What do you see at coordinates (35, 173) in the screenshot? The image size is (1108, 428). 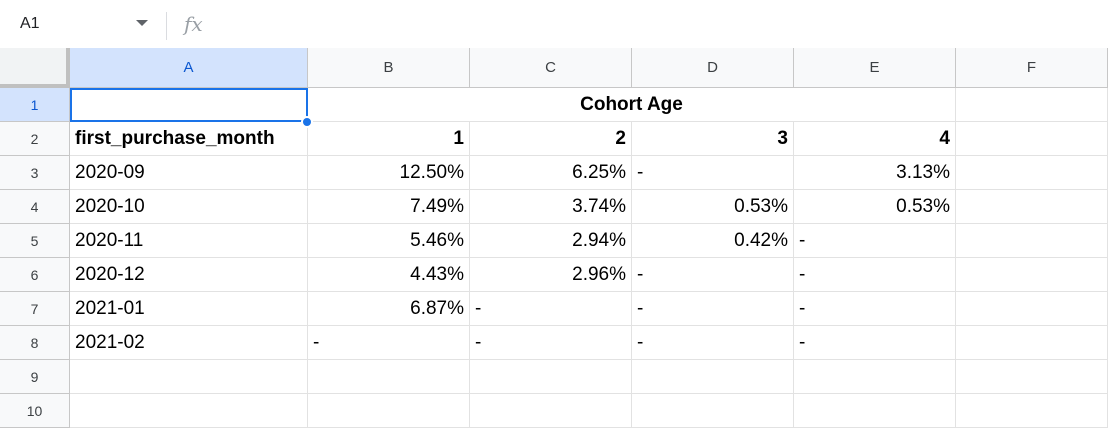 I see `row-header-3: 3` at bounding box center [35, 173].